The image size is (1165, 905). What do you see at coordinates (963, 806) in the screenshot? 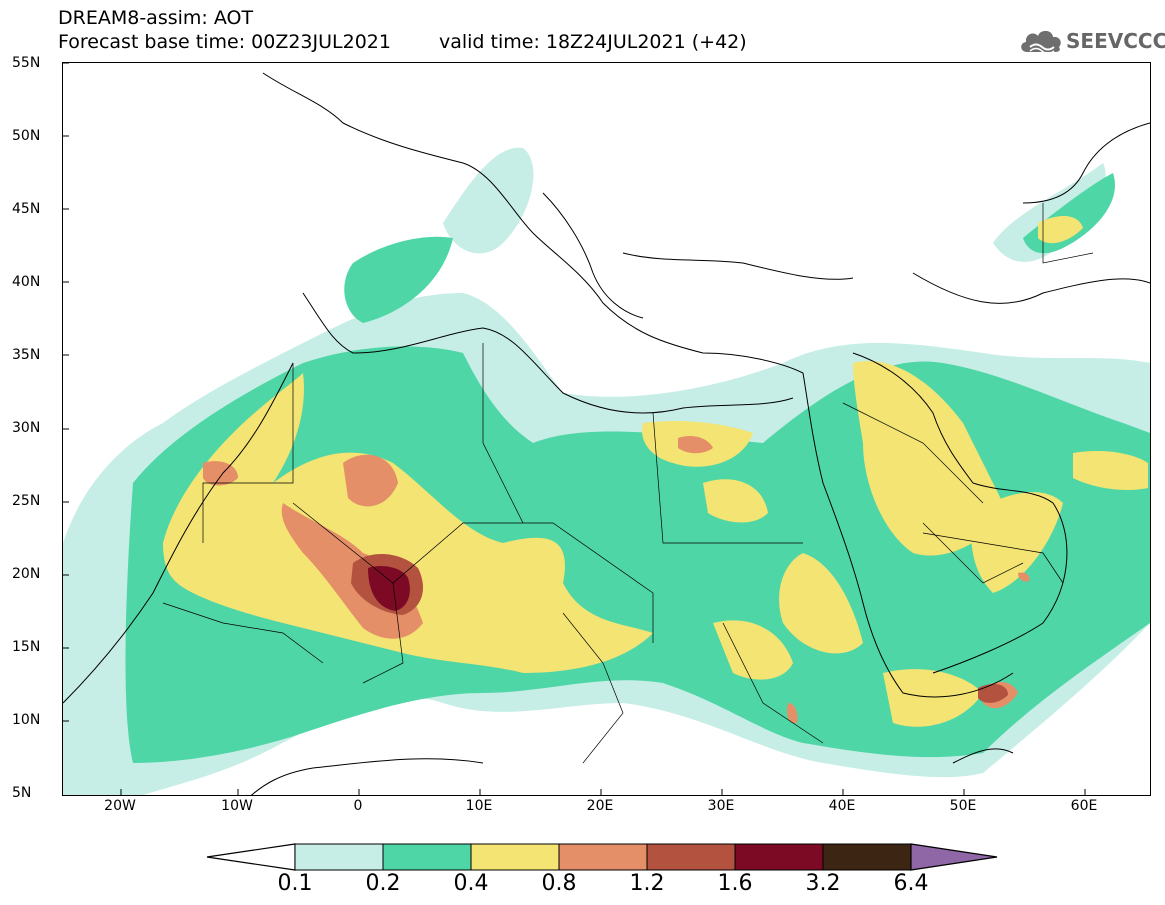
I see `lon-label-50e: 50E` at bounding box center [963, 806].